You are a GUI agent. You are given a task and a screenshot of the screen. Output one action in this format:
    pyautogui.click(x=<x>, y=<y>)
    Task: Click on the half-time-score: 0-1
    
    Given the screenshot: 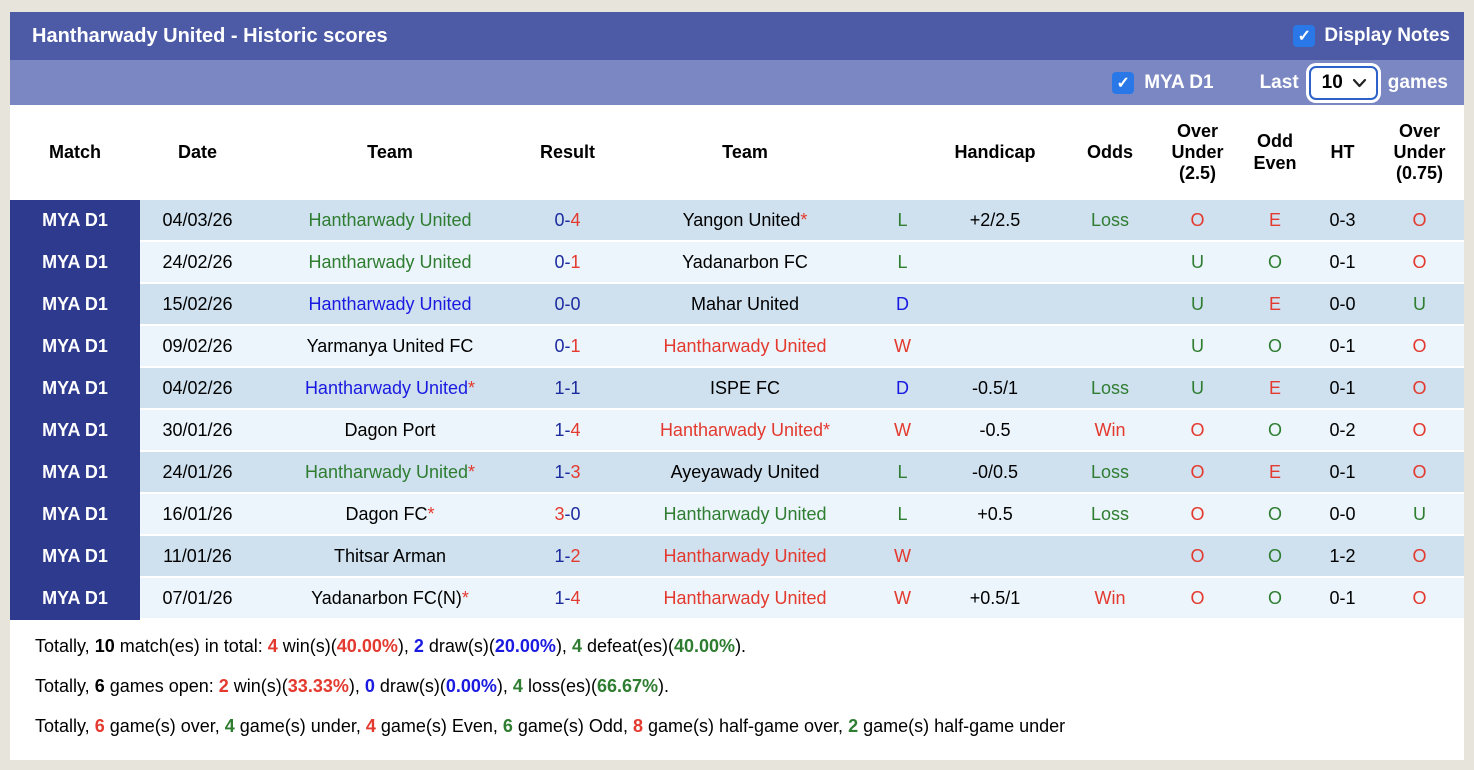 What is the action you would take?
    pyautogui.click(x=1342, y=389)
    